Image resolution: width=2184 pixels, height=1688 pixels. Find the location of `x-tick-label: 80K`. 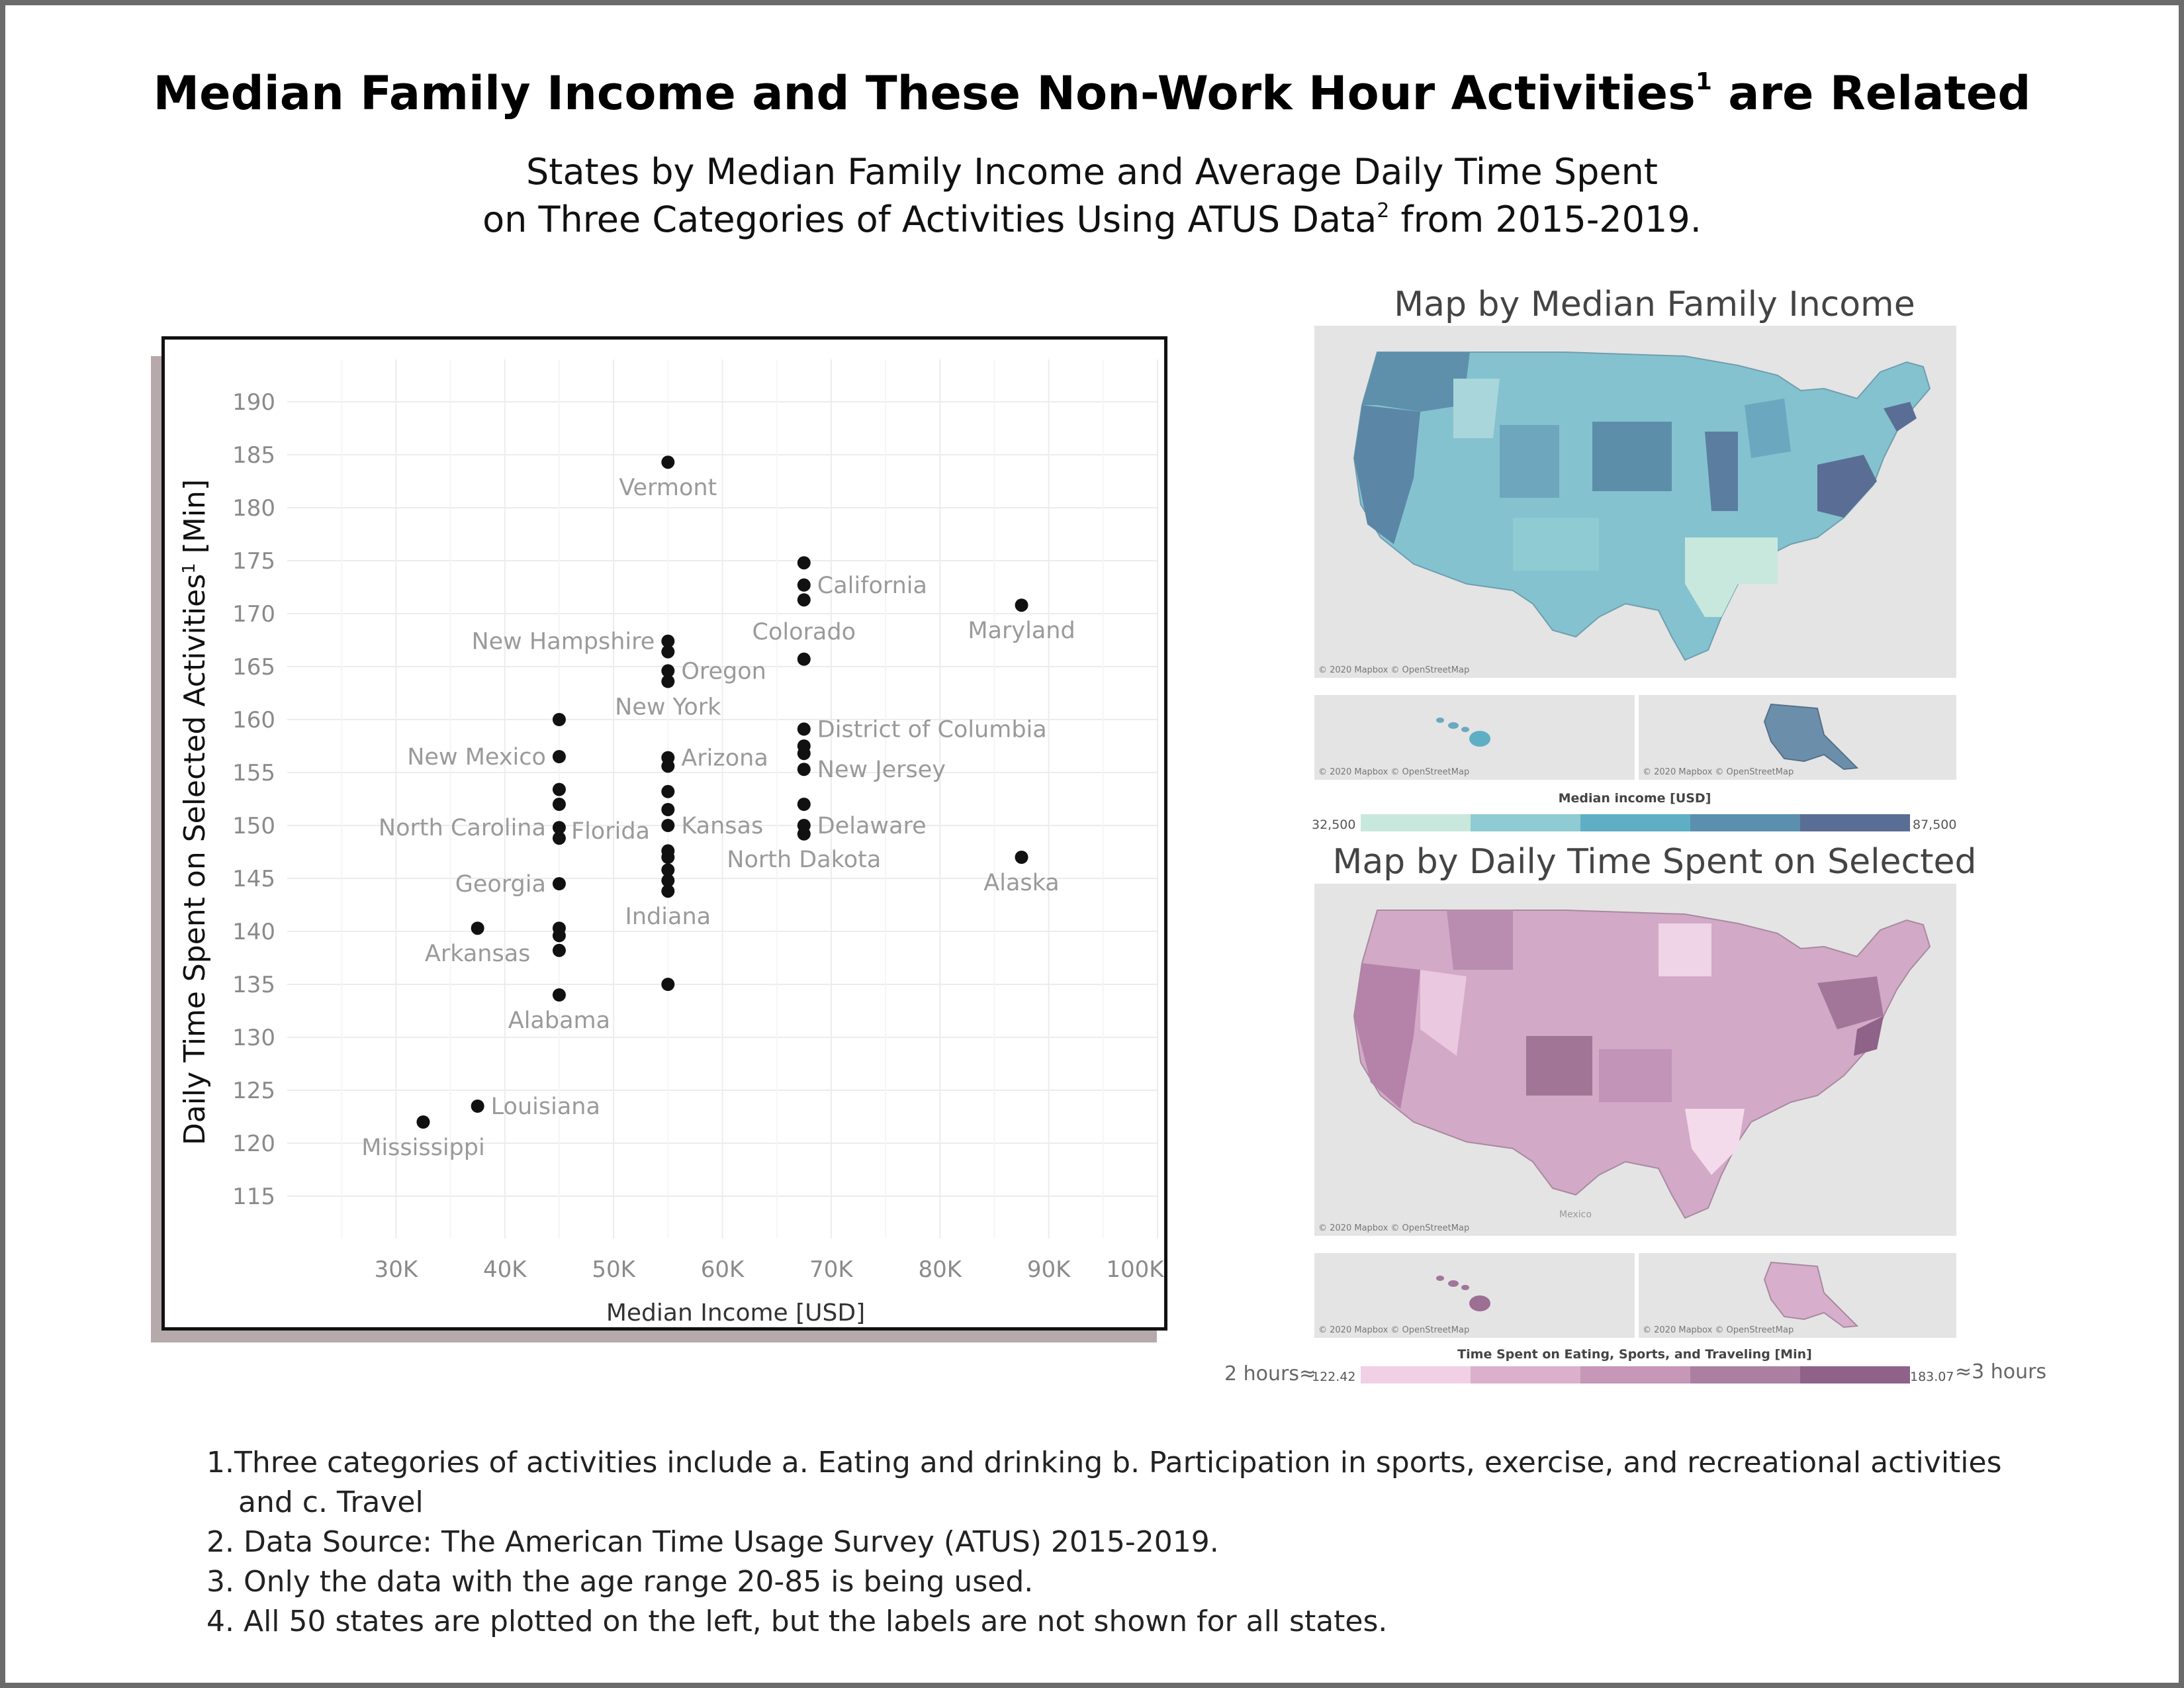

x-tick-label: 80K is located at coordinates (940, 1269).